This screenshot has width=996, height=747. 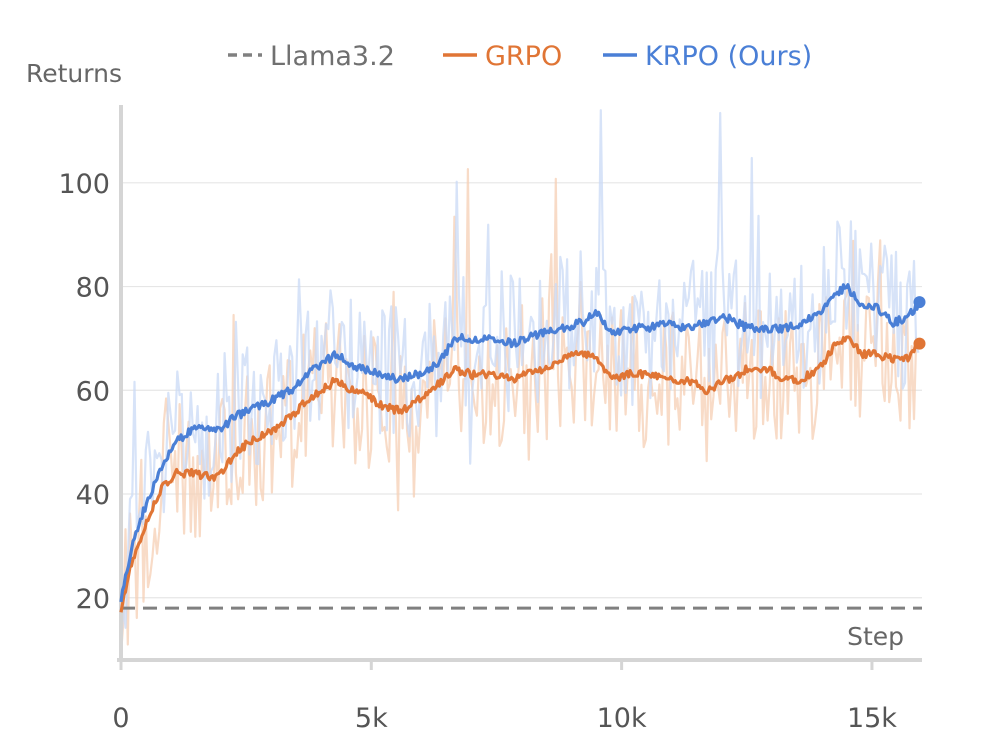 What do you see at coordinates (622, 718) in the screenshot?
I see `x-tick-label: 10k` at bounding box center [622, 718].